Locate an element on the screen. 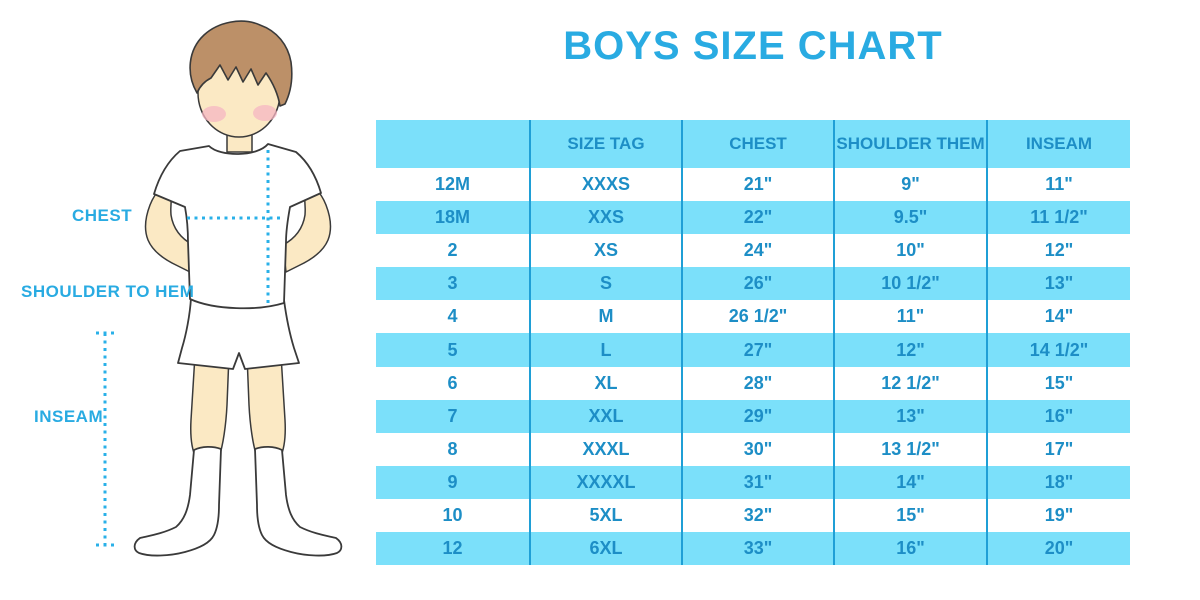  table-cell: 2 is located at coordinates (452, 250).